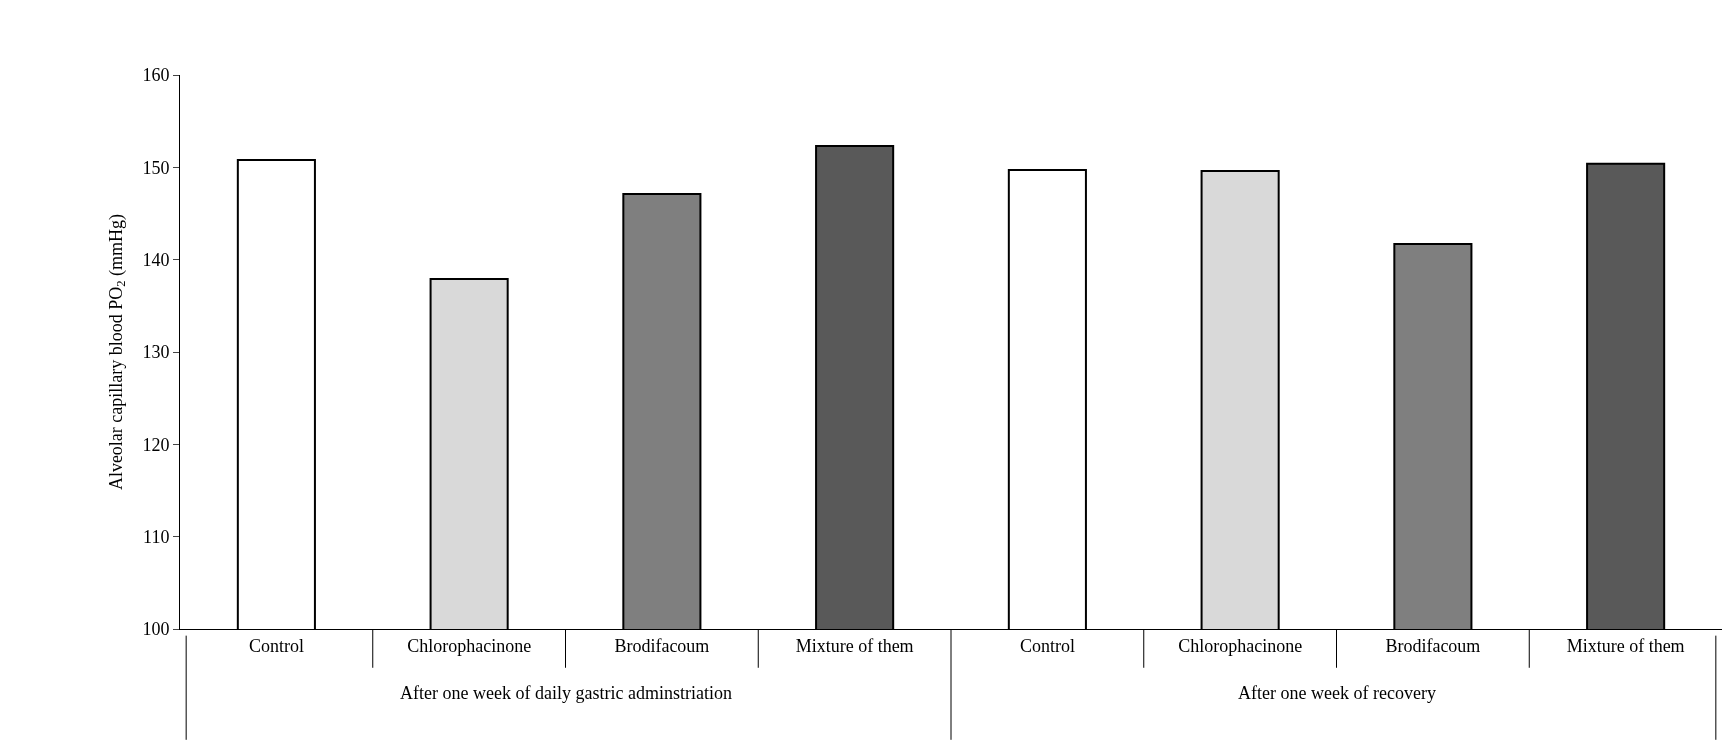  Describe the element at coordinates (566, 693) in the screenshot. I see `text: After one week of daily gastric adminstriation` at that location.